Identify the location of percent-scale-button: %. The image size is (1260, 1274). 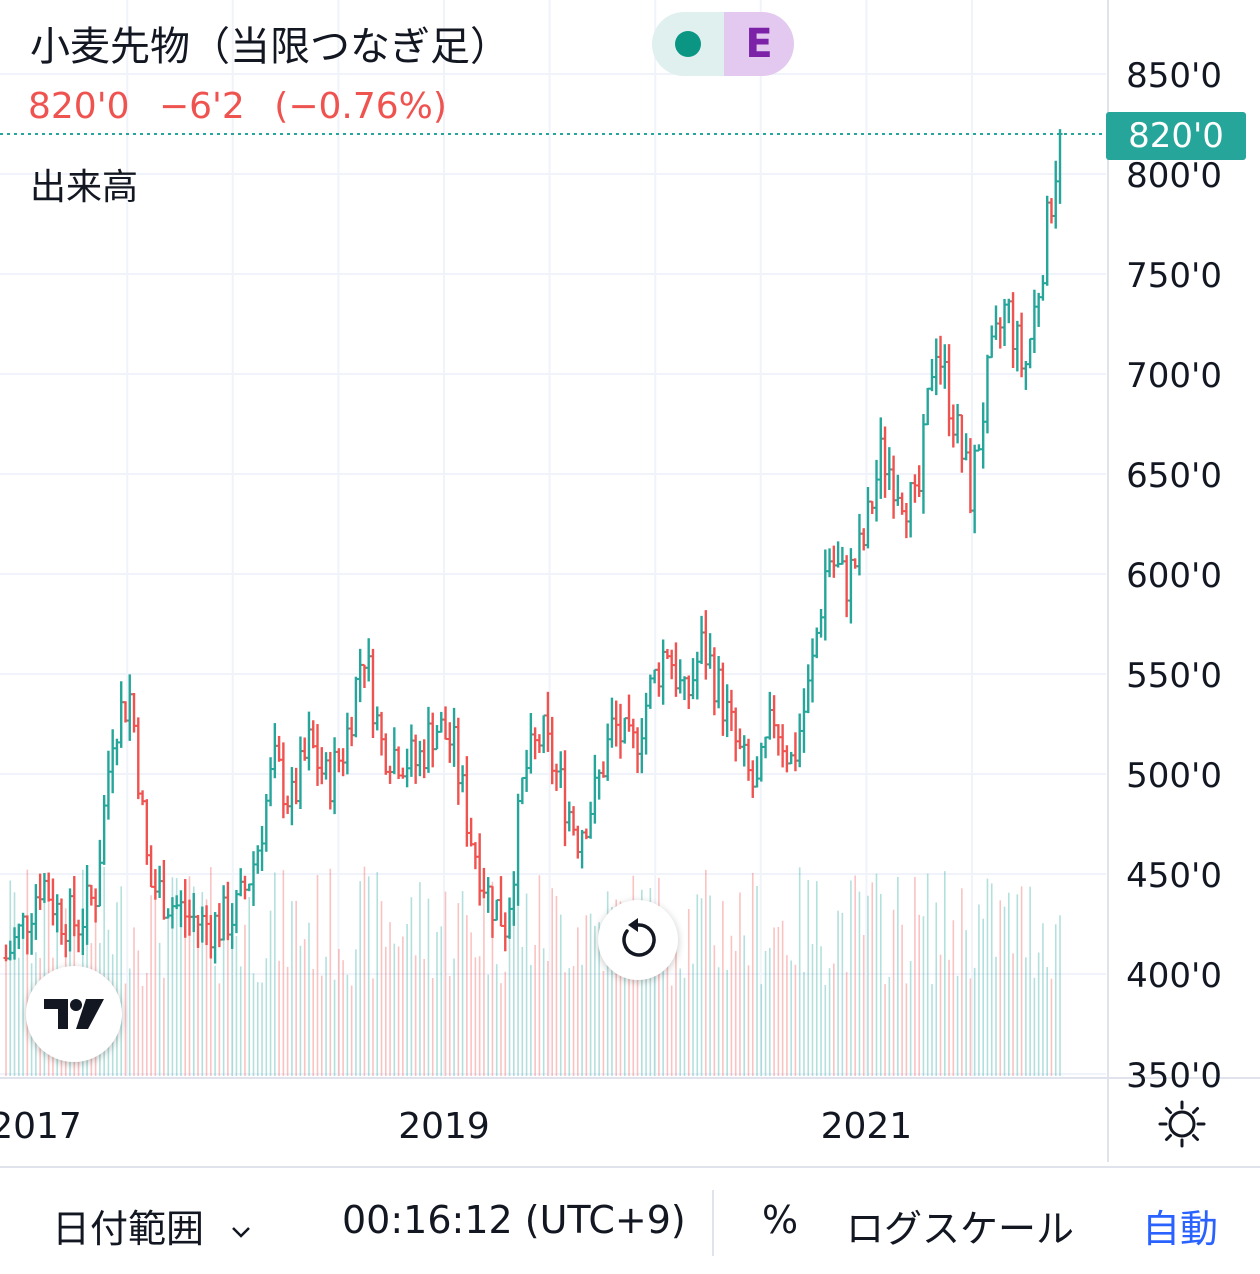
(780, 1220).